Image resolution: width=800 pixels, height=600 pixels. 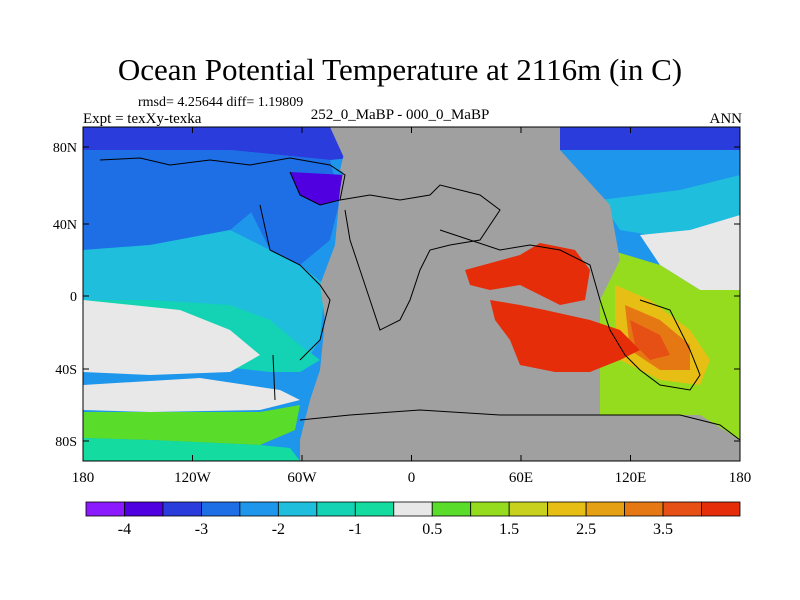 I want to click on ocean-arctic-east, so click(x=650, y=138).